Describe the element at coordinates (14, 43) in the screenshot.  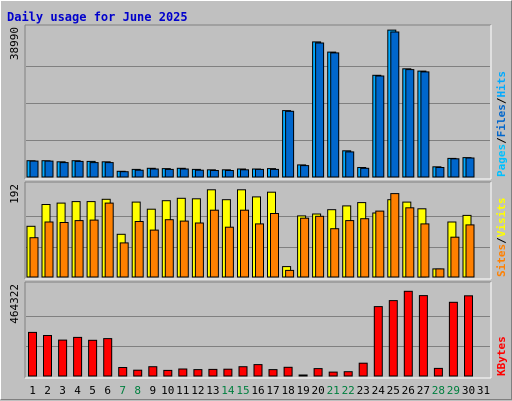
I see `y-max-label: 38990` at that location.